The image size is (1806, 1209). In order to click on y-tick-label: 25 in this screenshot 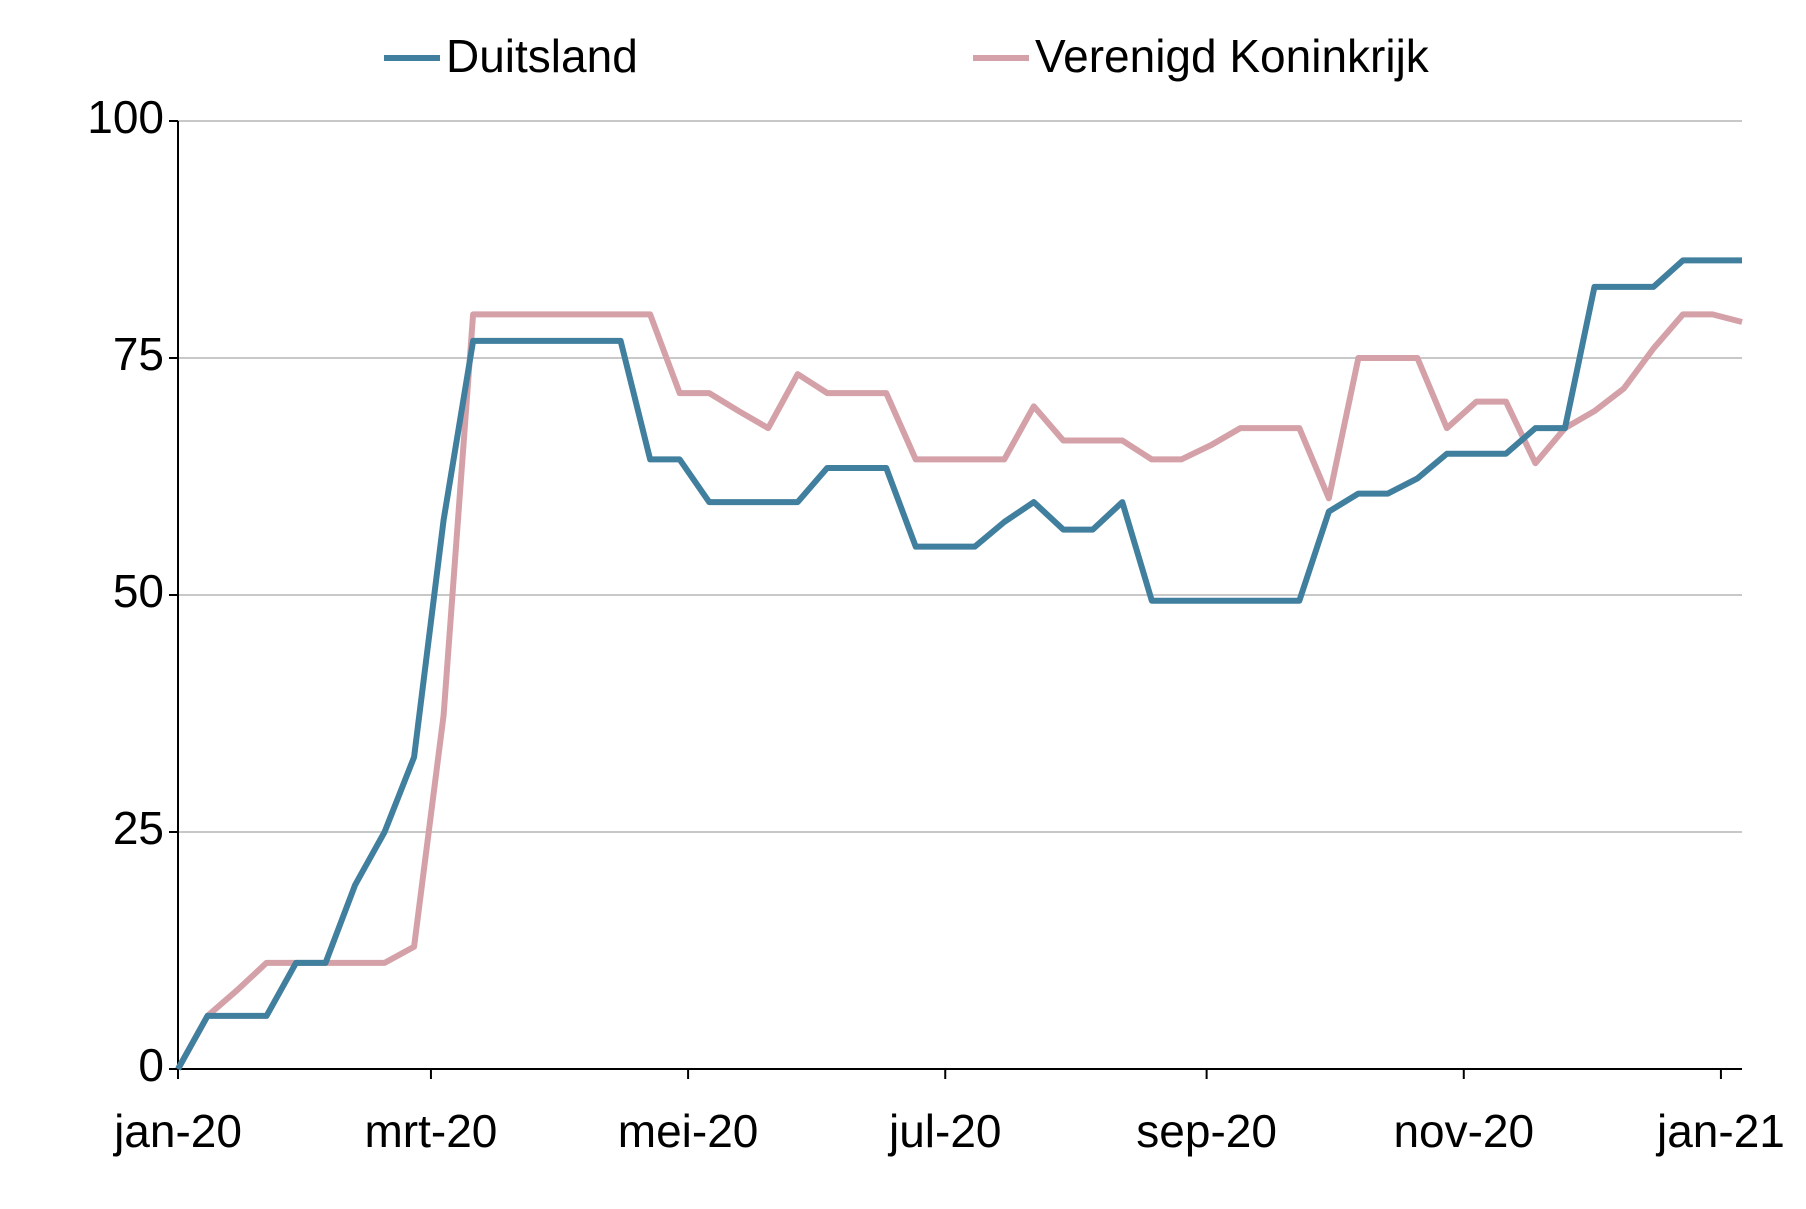, I will do `click(138, 828)`.